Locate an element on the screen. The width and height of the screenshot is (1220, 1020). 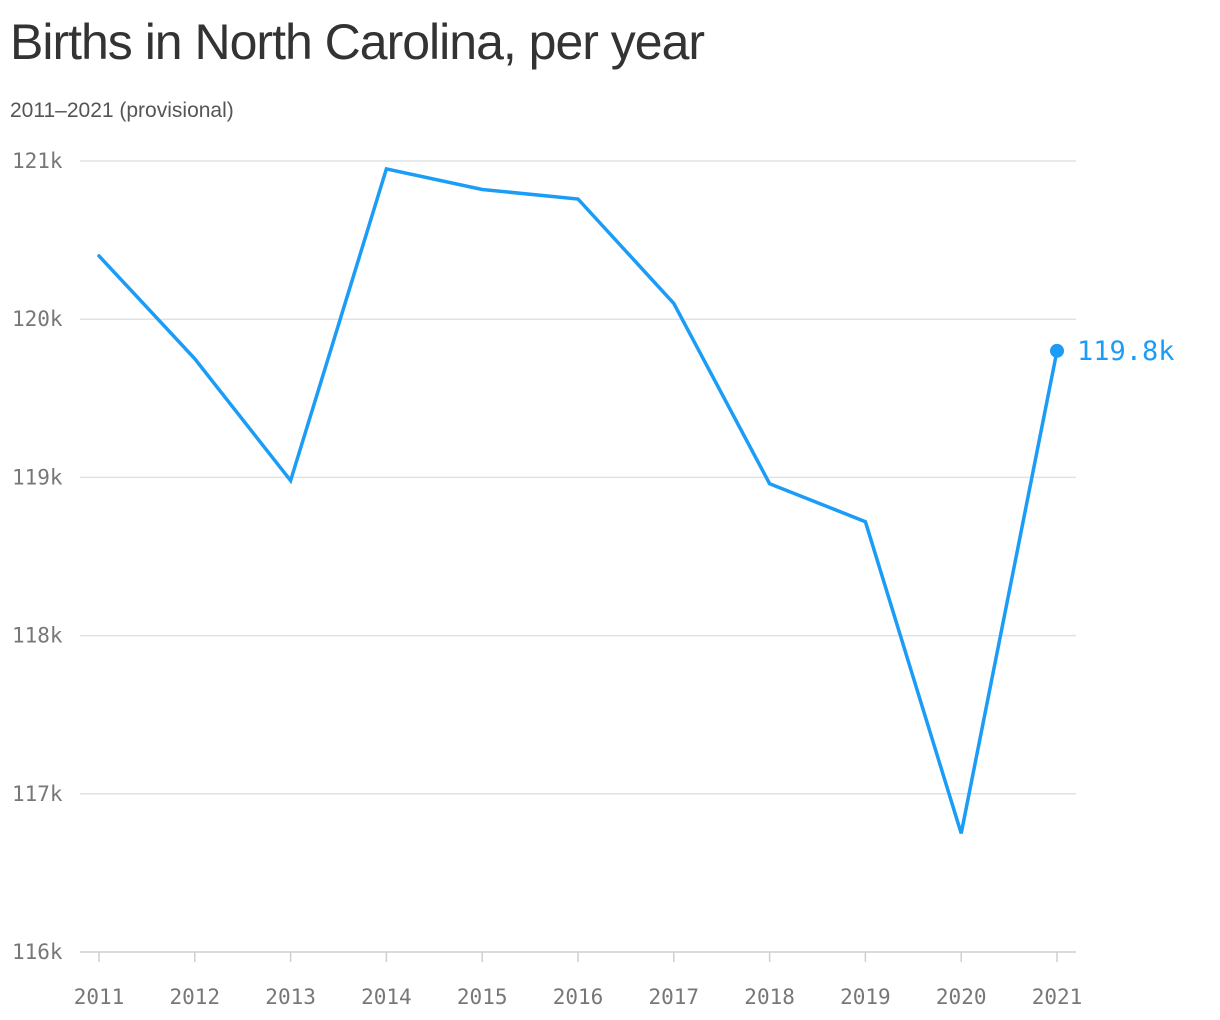
x-tick-label: 2014 is located at coordinates (386, 997).